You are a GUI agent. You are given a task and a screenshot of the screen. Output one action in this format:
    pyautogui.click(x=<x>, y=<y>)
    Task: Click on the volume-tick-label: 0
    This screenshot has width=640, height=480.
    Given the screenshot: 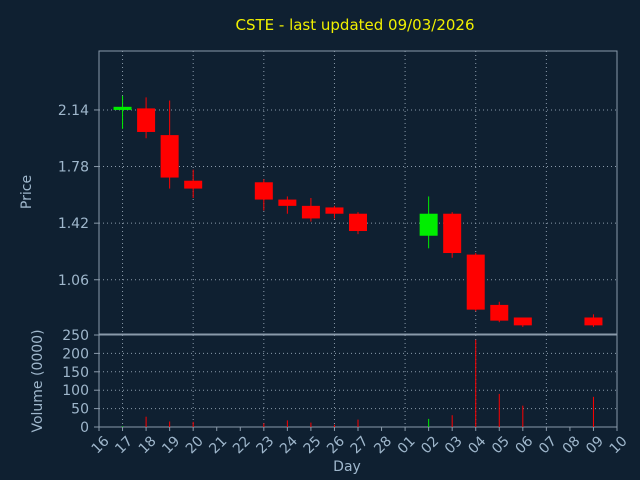 What is the action you would take?
    pyautogui.click(x=84, y=428)
    